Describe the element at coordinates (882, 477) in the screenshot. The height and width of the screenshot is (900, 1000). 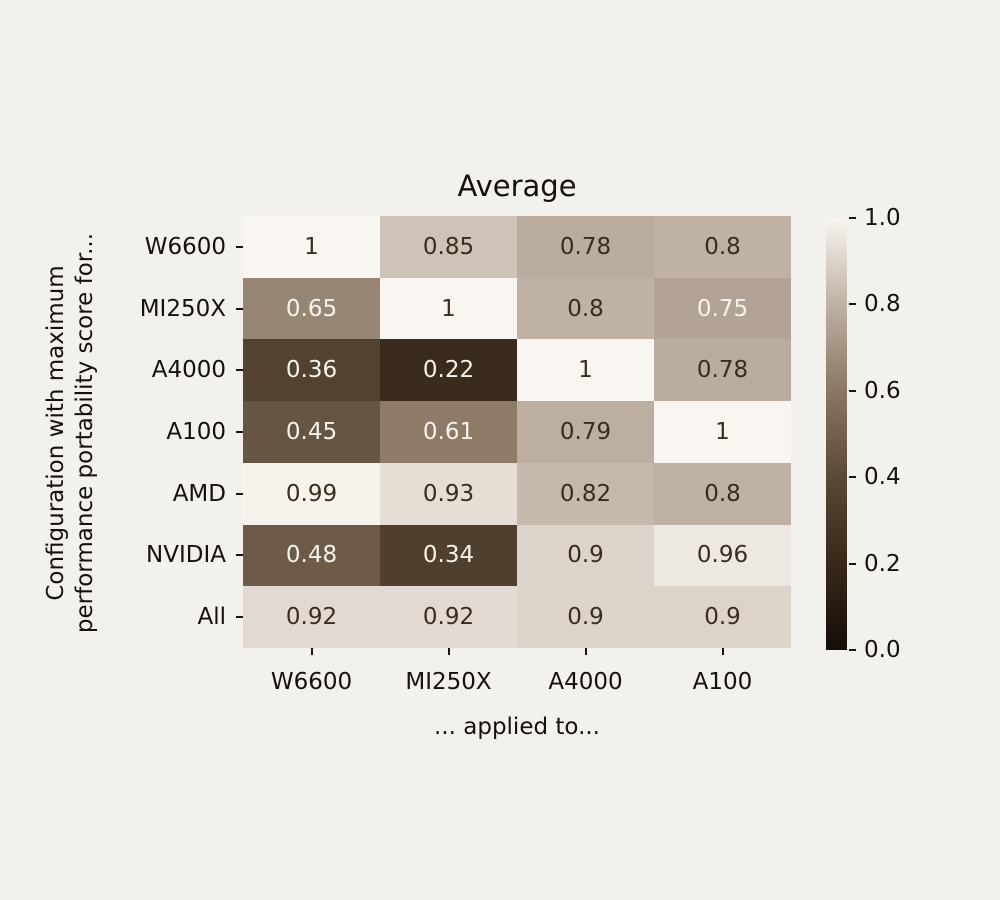
I see `colorbar-tick-label: 0.4` at that location.